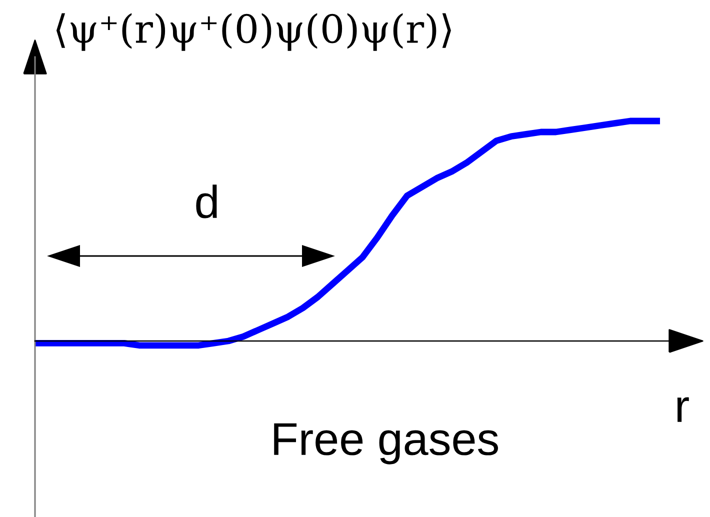 The height and width of the screenshot is (517, 710). What do you see at coordinates (386, 443) in the screenshot?
I see `text: Free gases` at bounding box center [386, 443].